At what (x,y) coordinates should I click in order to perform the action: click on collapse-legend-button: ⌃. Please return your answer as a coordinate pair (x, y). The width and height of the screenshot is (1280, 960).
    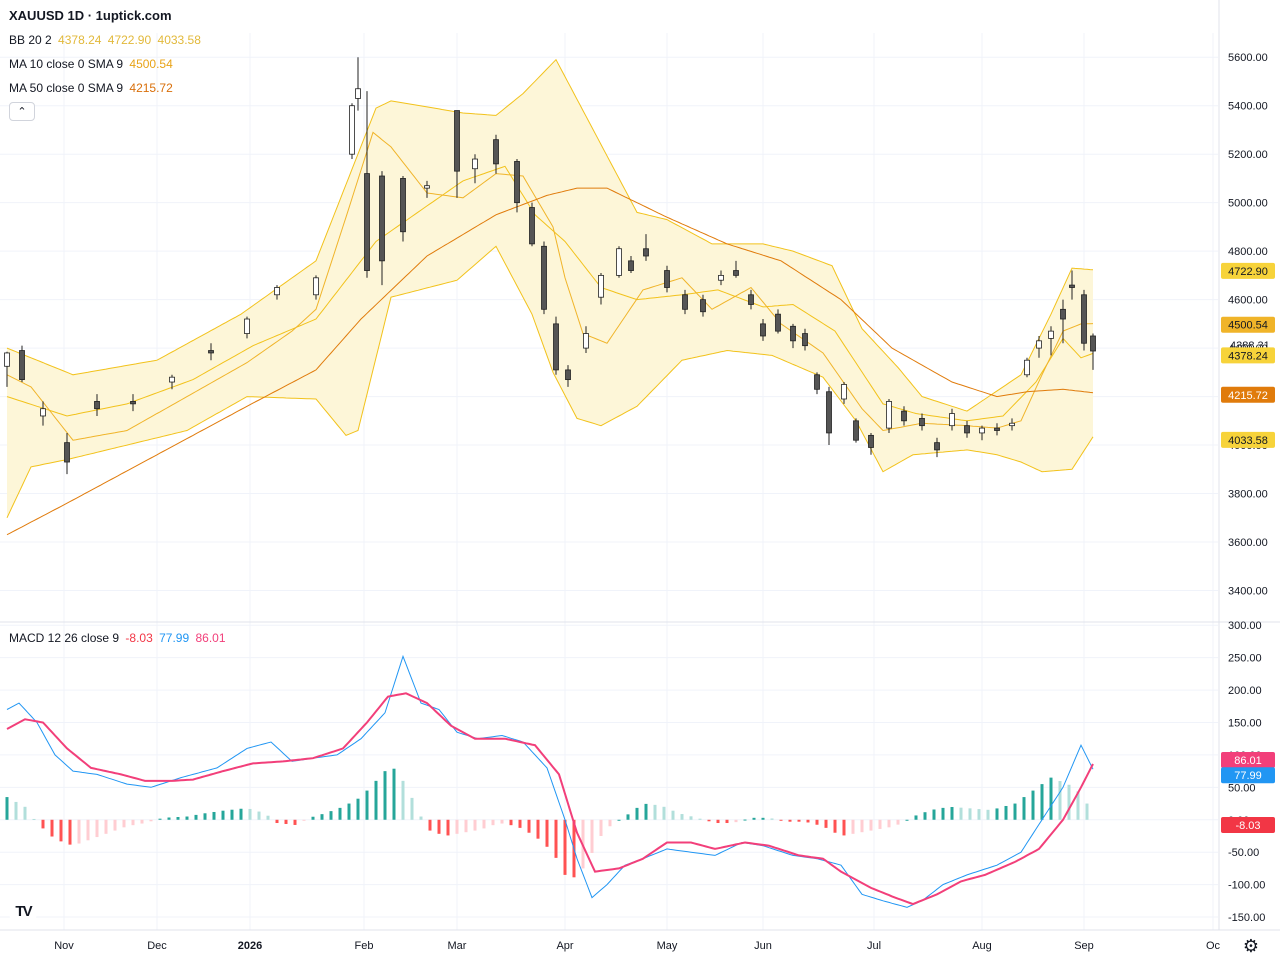
    Looking at the image, I should click on (22, 111).